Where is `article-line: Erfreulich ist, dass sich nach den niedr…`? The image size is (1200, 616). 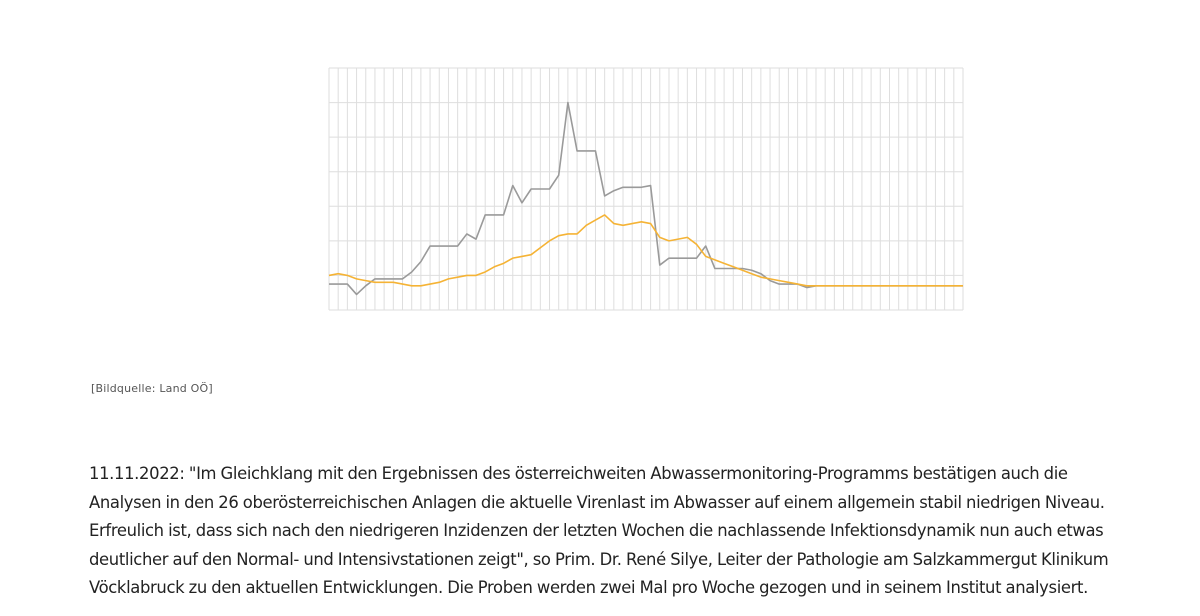 article-line: Erfreulich ist, dass sich nach den niedr… is located at coordinates (596, 530).